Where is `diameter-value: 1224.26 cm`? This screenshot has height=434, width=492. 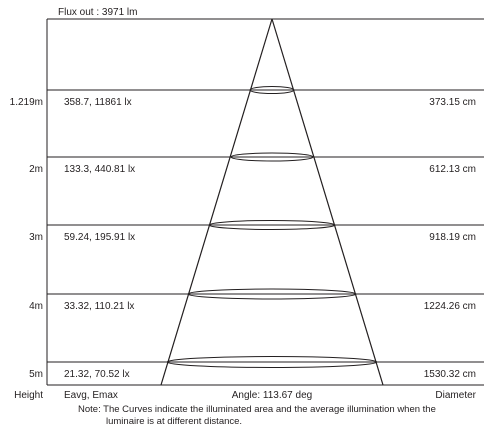
diameter-value: 1224.26 cm is located at coordinates (450, 306).